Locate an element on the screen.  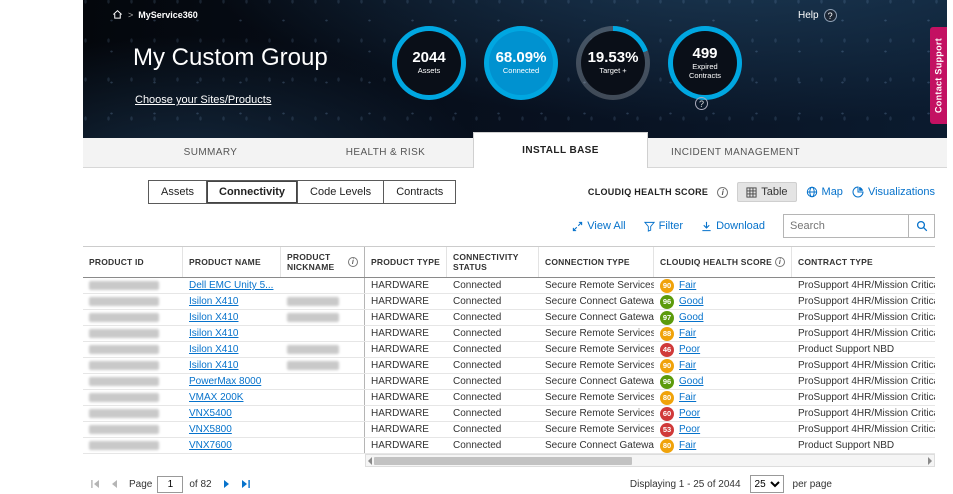
view-table-button: Table is located at coordinates (767, 192).